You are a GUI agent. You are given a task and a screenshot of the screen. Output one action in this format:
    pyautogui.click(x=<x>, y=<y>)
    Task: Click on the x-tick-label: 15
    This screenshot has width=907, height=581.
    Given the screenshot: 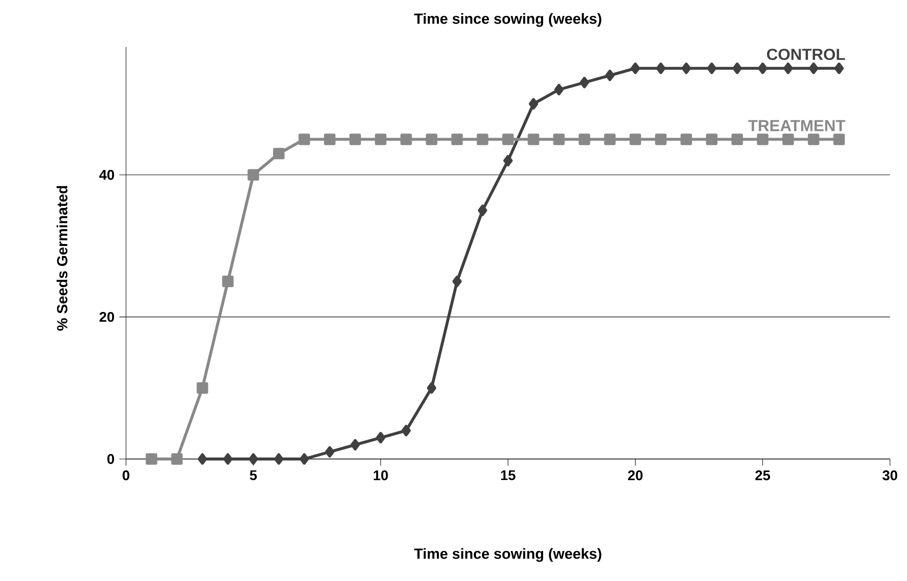 What is the action you would take?
    pyautogui.click(x=508, y=475)
    